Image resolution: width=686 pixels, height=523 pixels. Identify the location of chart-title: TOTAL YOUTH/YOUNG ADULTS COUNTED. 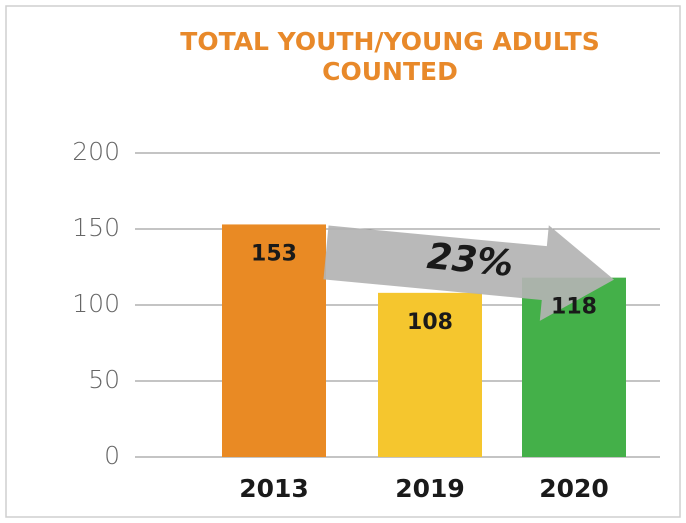
(389, 56).